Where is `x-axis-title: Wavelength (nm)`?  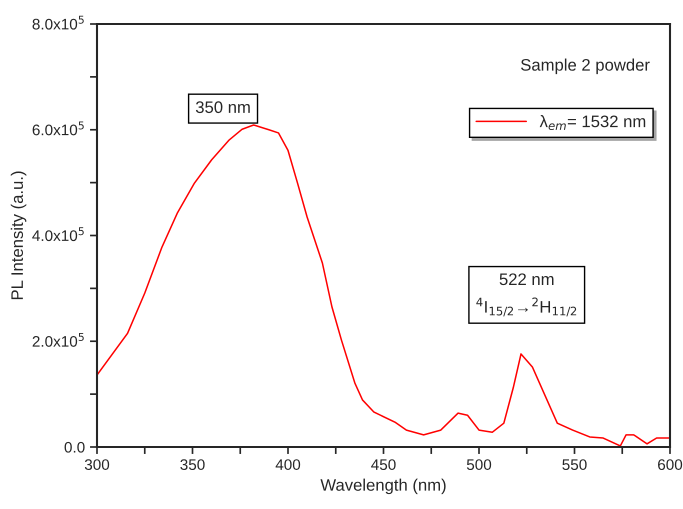
x-axis-title: Wavelength (nm) is located at coordinates (383, 486).